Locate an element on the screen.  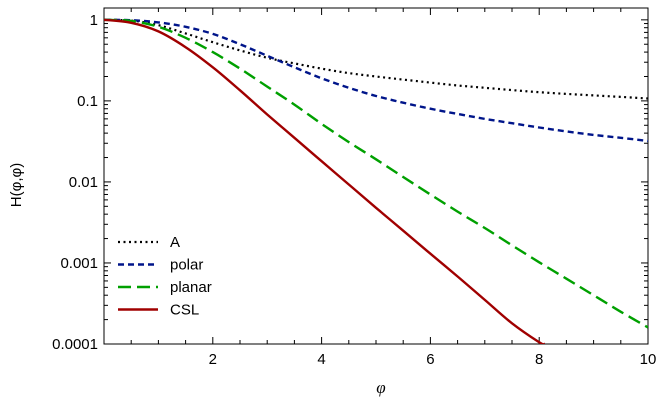
legend-label-csl: CSL is located at coordinates (184, 310).